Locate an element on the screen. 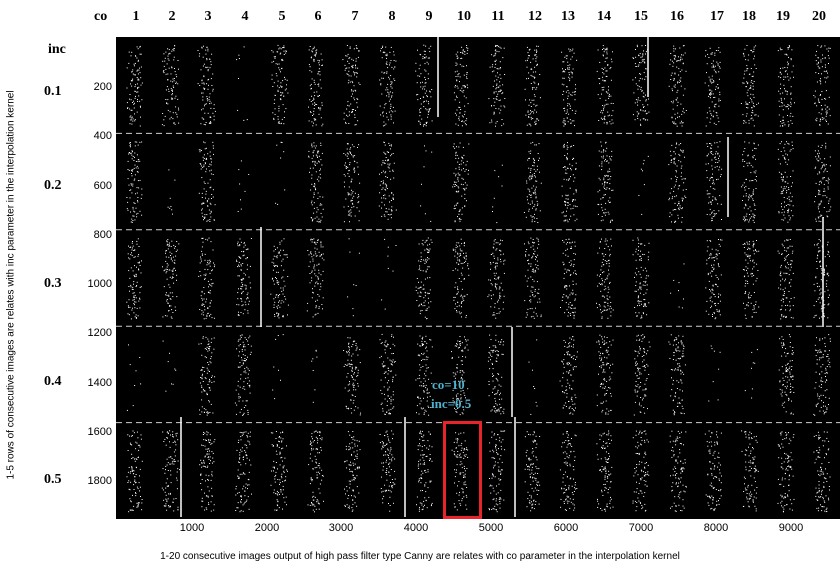 Image resolution: width=840 pixels, height=571 pixels. x-tick-label: 6000 is located at coordinates (566, 528).